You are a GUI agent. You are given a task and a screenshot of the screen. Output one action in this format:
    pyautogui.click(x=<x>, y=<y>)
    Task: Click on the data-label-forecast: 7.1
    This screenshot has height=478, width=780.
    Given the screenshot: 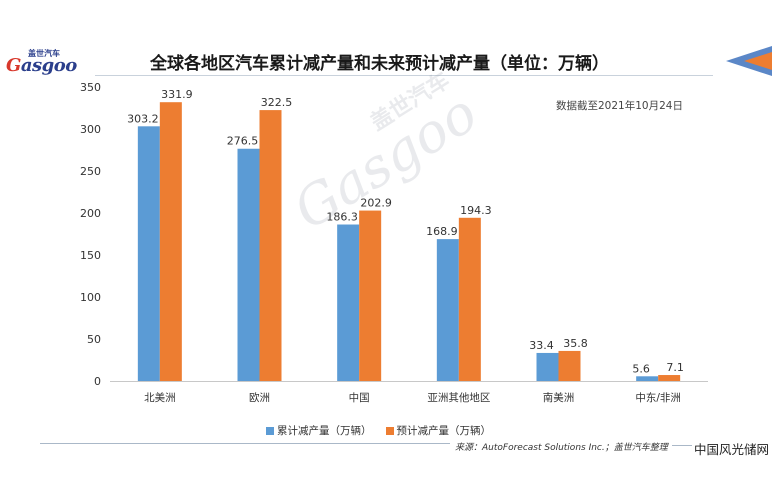 What is the action you would take?
    pyautogui.click(x=675, y=367)
    